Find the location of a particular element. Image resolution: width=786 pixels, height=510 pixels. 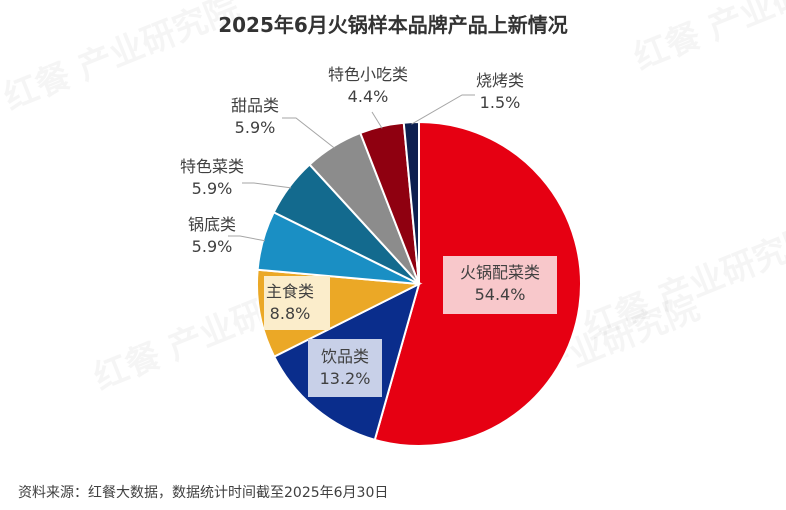

slice-label-1: 饮品类 13.2% is located at coordinates (345, 368).